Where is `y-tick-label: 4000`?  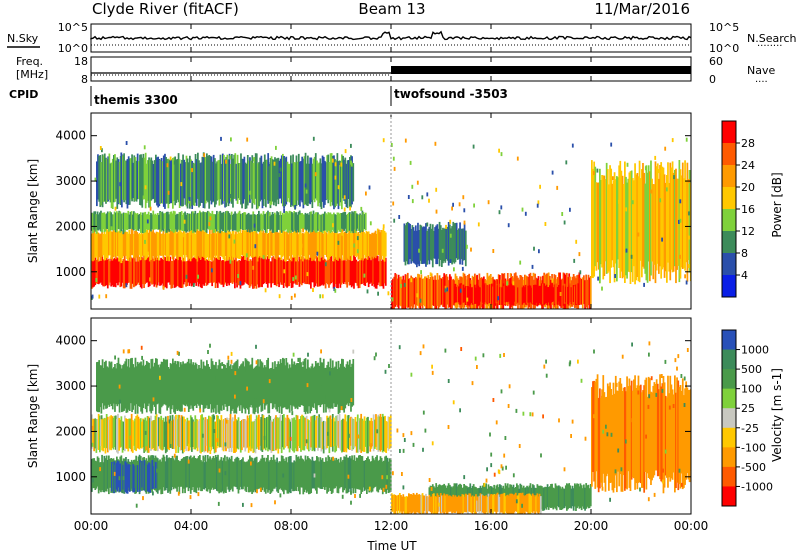
y-tick-label: 4000 is located at coordinates (70, 341).